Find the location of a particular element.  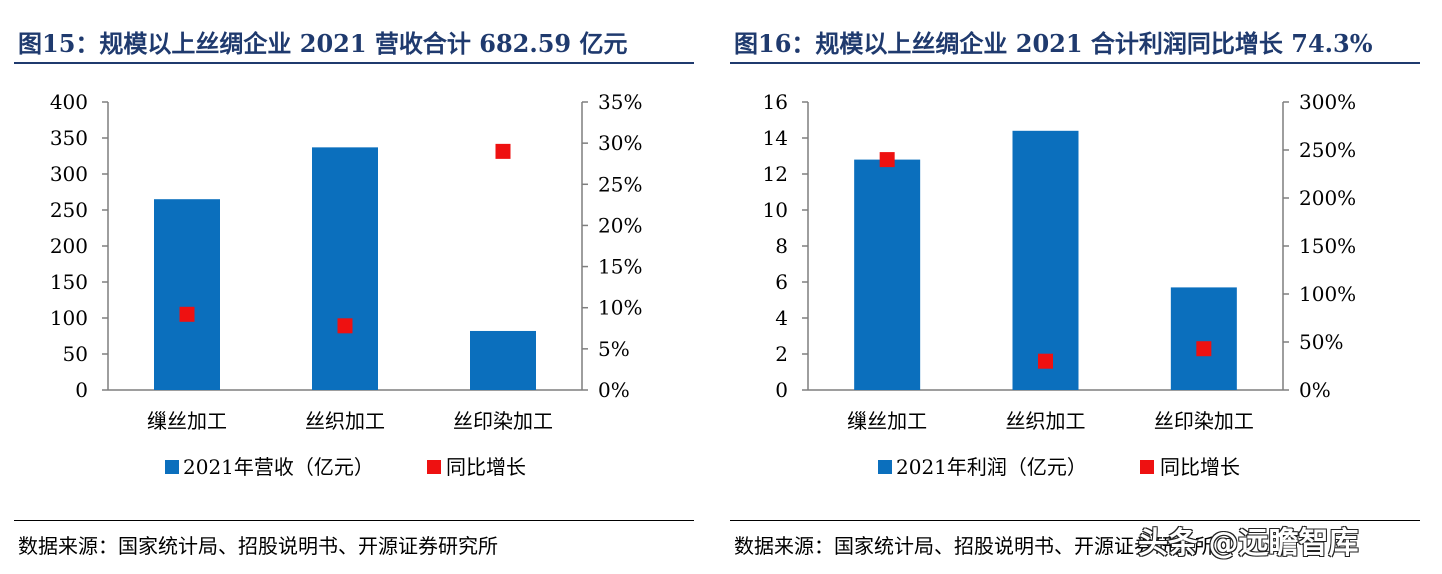

left-tick-label: 100 is located at coordinates (69, 318).